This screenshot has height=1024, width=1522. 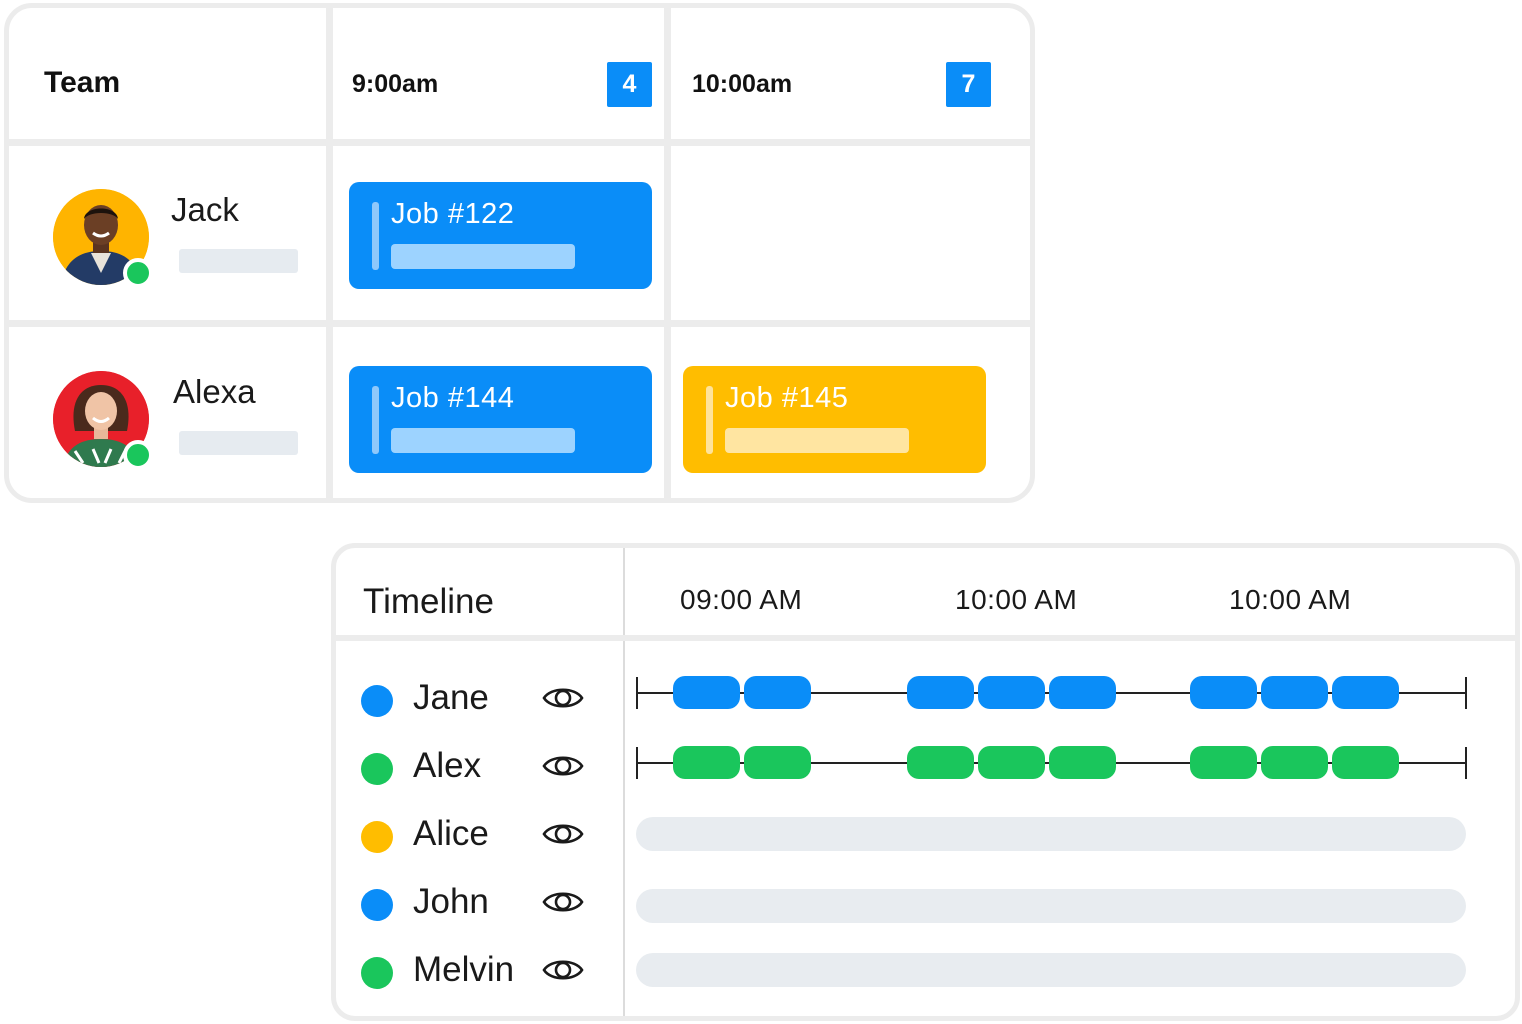 What do you see at coordinates (453, 398) in the screenshot?
I see `job-label: Job #144` at bounding box center [453, 398].